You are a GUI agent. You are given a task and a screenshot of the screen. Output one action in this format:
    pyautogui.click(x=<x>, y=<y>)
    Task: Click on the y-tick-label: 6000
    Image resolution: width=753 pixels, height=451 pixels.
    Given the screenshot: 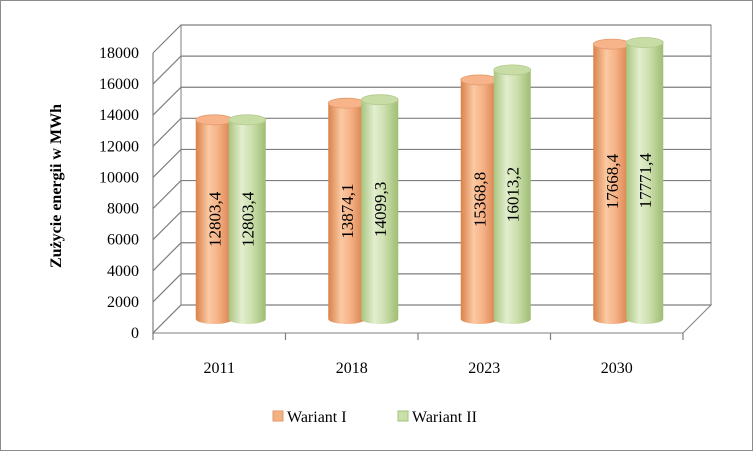 What is the action you would take?
    pyautogui.click(x=123, y=240)
    